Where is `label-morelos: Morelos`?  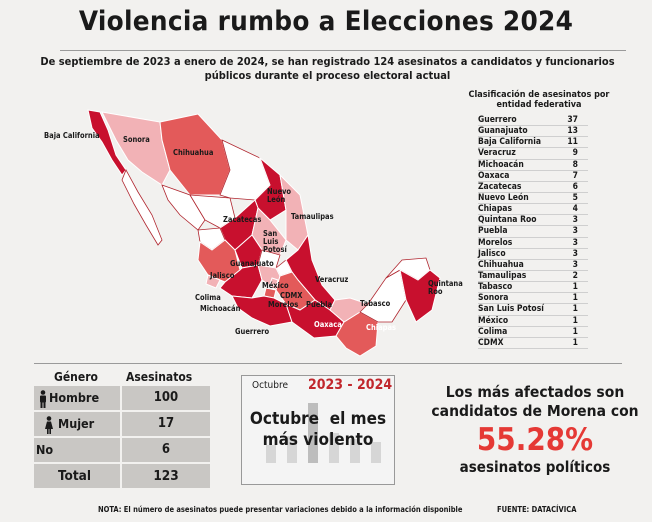 label-morelos: Morelos is located at coordinates (283, 304).